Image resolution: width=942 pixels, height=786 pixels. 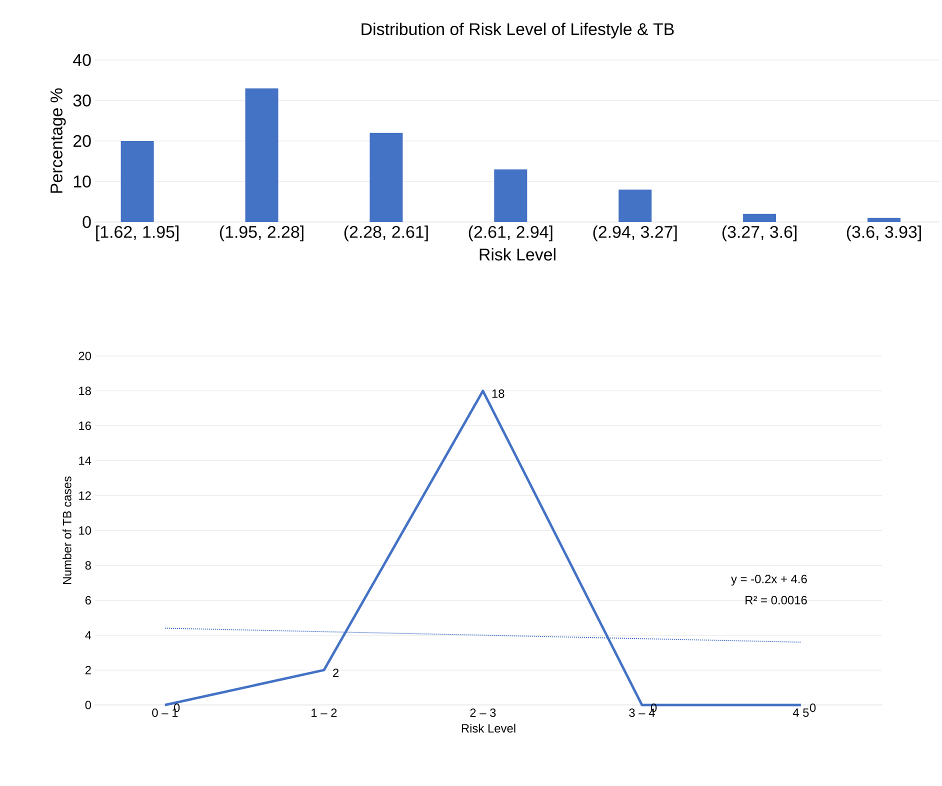 I want to click on annotation: y = -0.2x + 4.6, so click(x=769, y=580).